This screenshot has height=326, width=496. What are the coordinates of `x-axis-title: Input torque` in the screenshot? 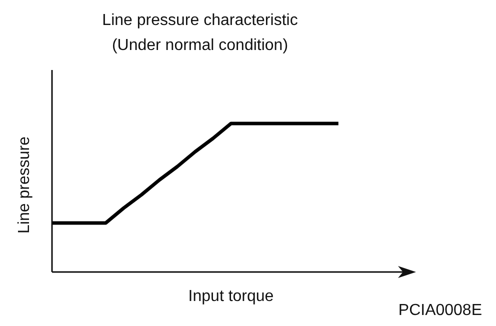 It's located at (231, 296).